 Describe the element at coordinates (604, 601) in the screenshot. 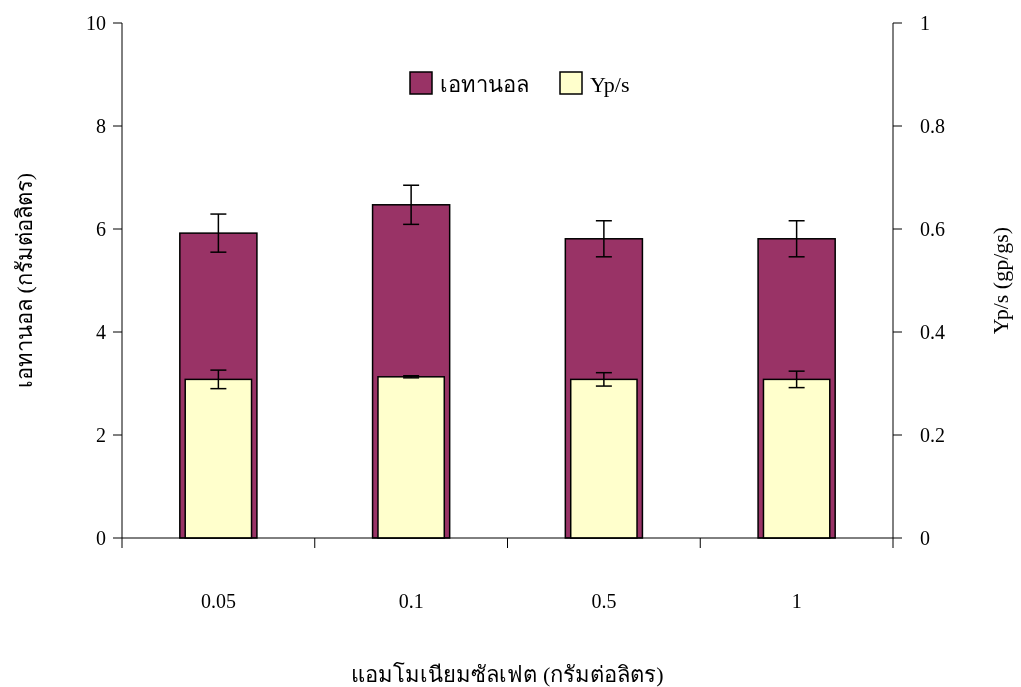

I see `x-tick-label: 0.5` at that location.